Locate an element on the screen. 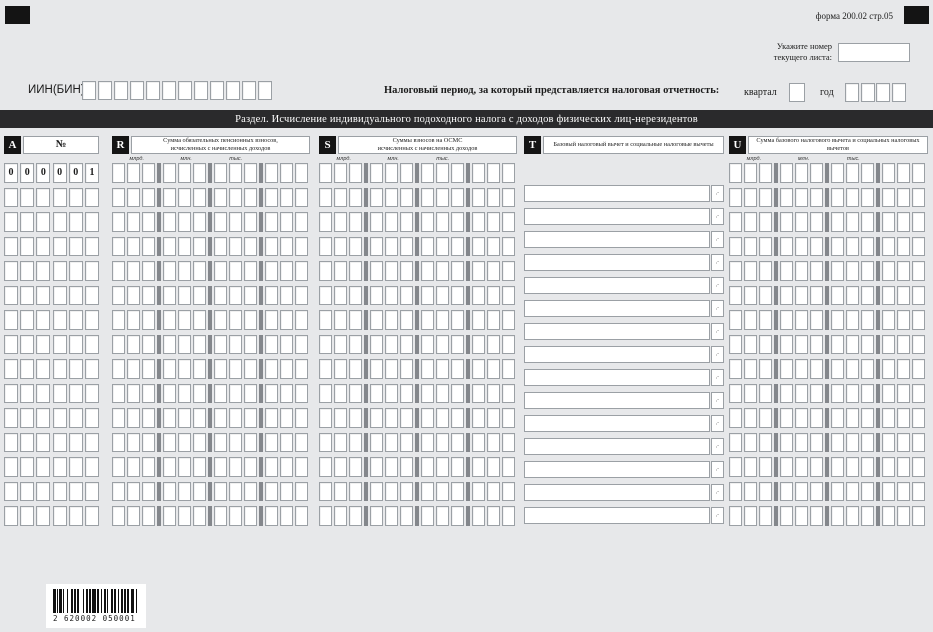 The height and width of the screenshot is (632, 933). deduction-amount-input is located at coordinates (617, 423).